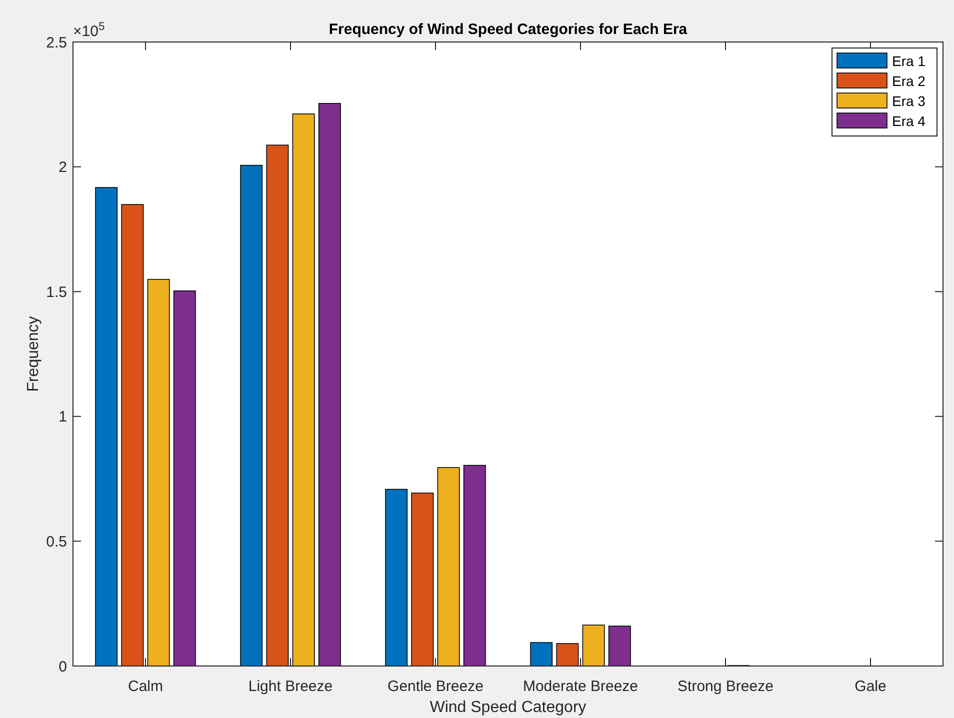 The image size is (954, 718). I want to click on x-tick-label: Calm, so click(146, 686).